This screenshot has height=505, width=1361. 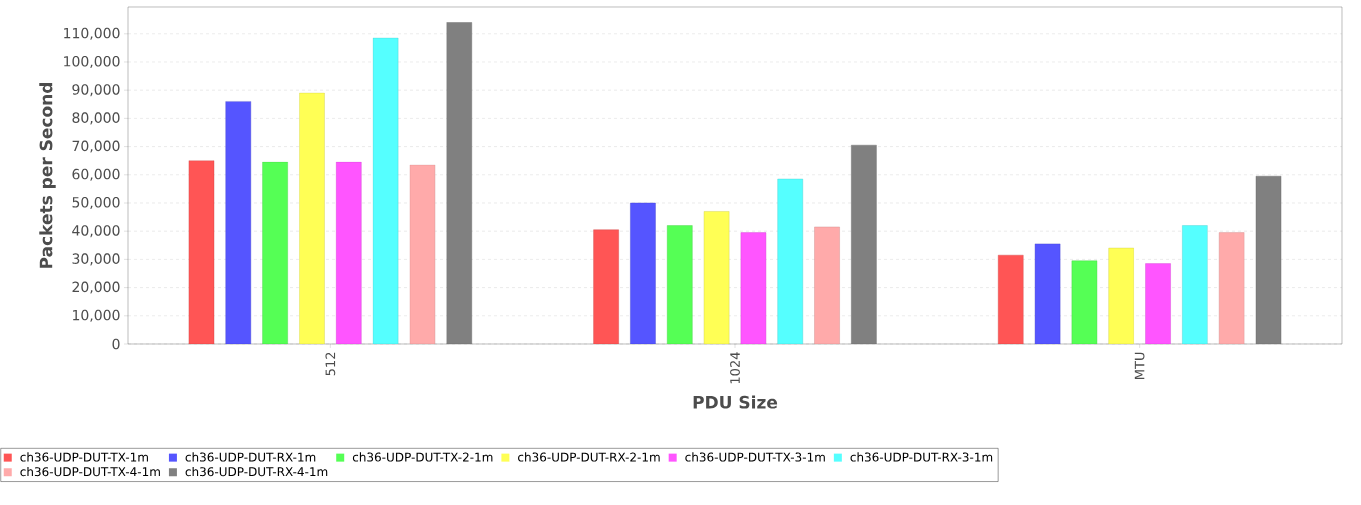 I want to click on y-tick-label: 50,000, so click(x=96, y=202).